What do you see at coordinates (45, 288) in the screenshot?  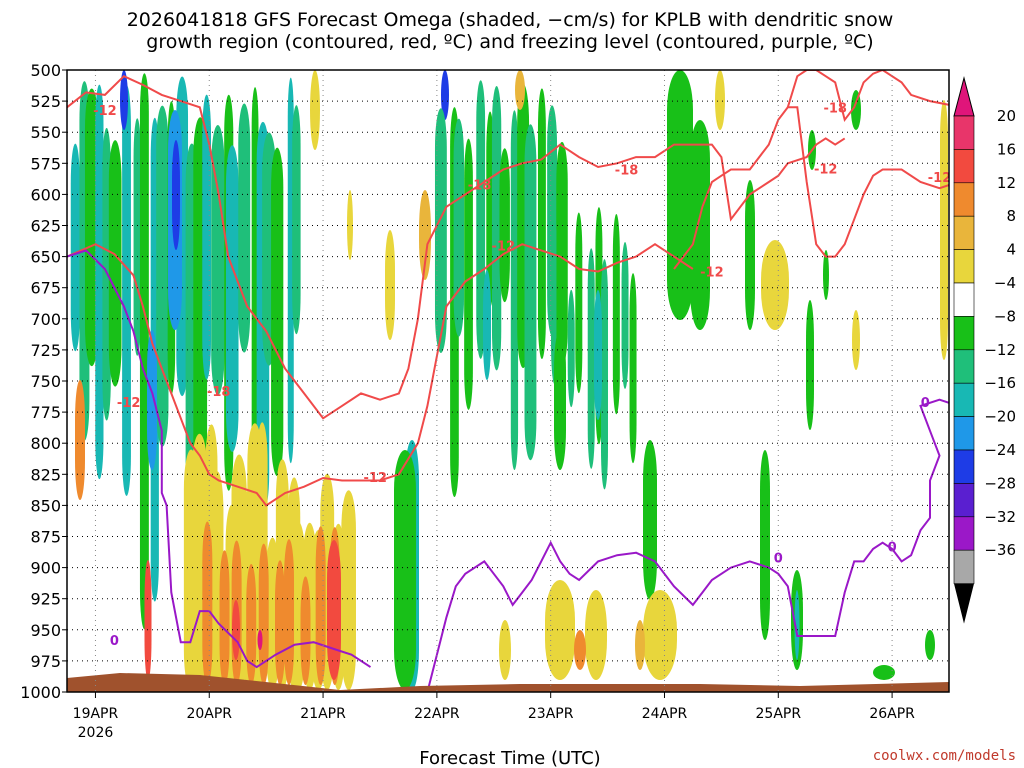 I see `y-tick-label: 675` at bounding box center [45, 288].